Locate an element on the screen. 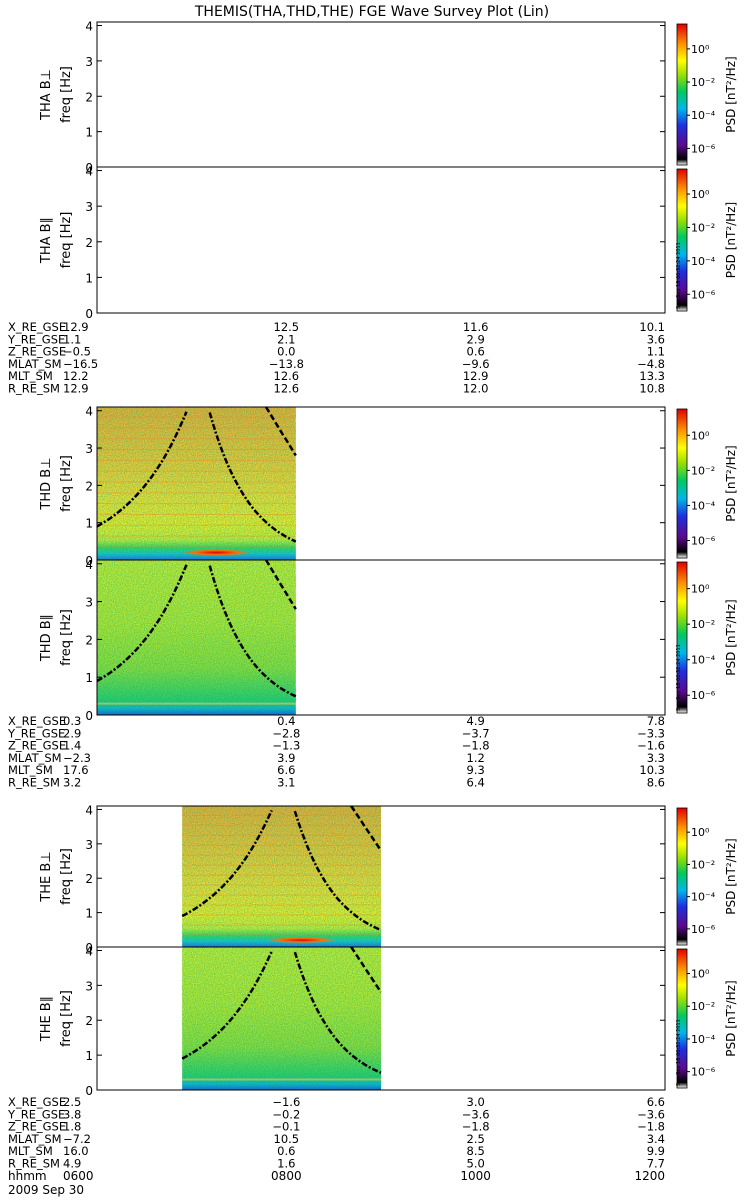 This screenshot has width=750, height=1204. ephemeris-value: 13.3 is located at coordinates (652, 376).